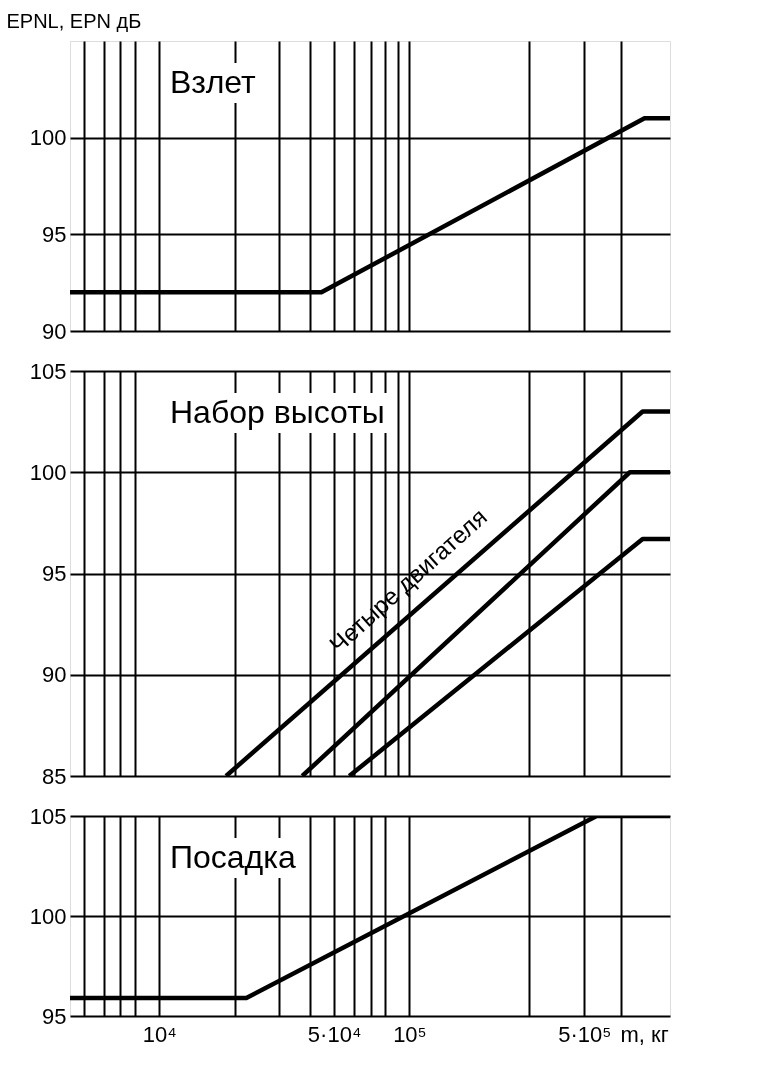 The image size is (767, 1066). I want to click on x-tick-label: 5·10⁴, so click(334, 1034).